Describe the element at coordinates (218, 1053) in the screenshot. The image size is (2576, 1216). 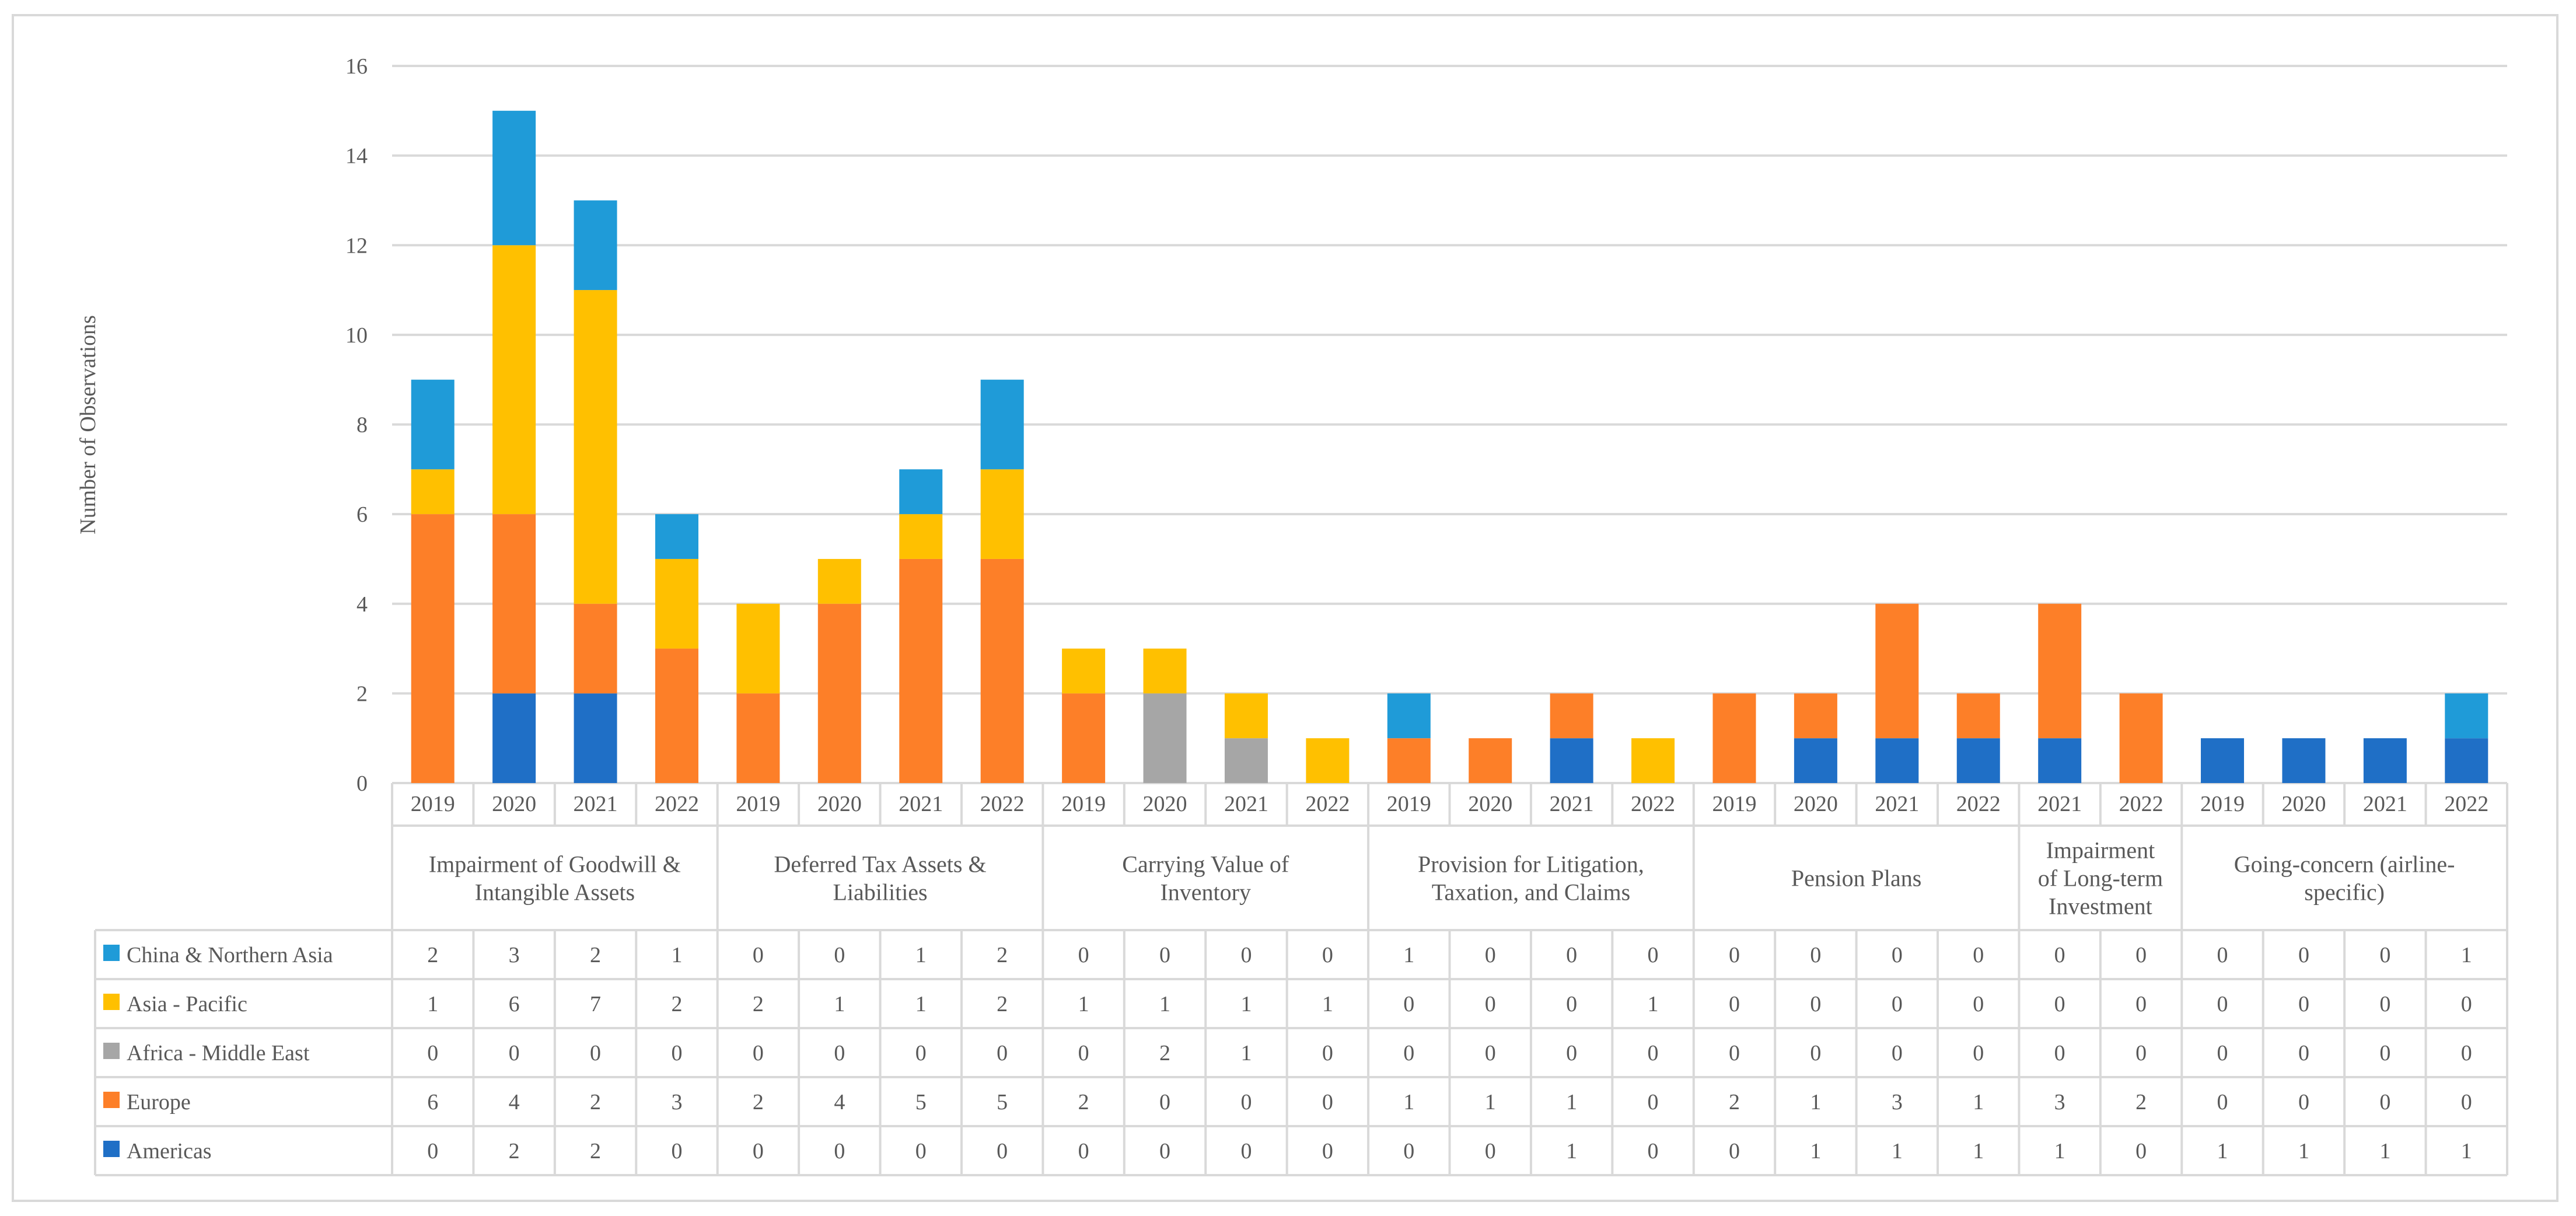
I see `legend-label: Africa - Middle East` at that location.